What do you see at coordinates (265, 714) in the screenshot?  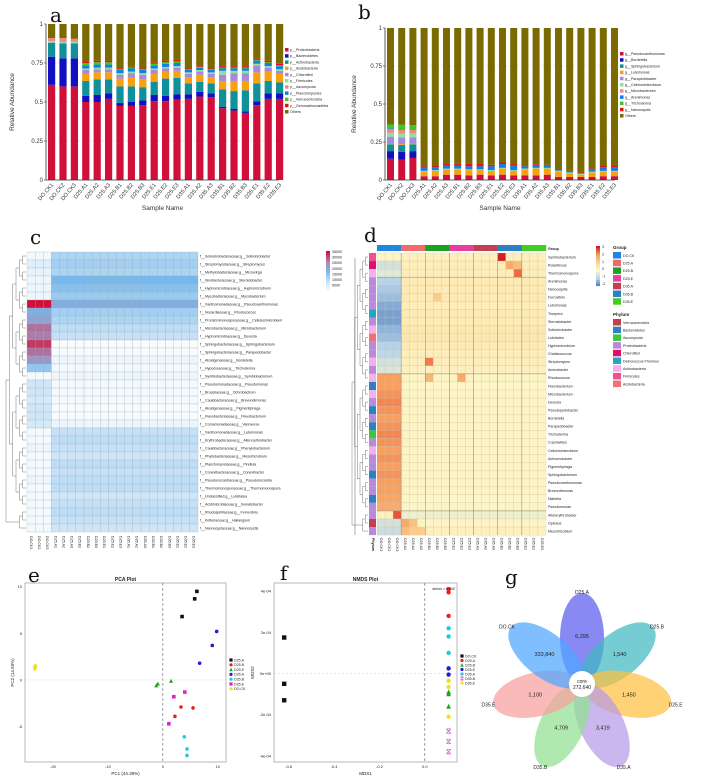 I see `y-tick-label: -2e-04` at bounding box center [265, 714].